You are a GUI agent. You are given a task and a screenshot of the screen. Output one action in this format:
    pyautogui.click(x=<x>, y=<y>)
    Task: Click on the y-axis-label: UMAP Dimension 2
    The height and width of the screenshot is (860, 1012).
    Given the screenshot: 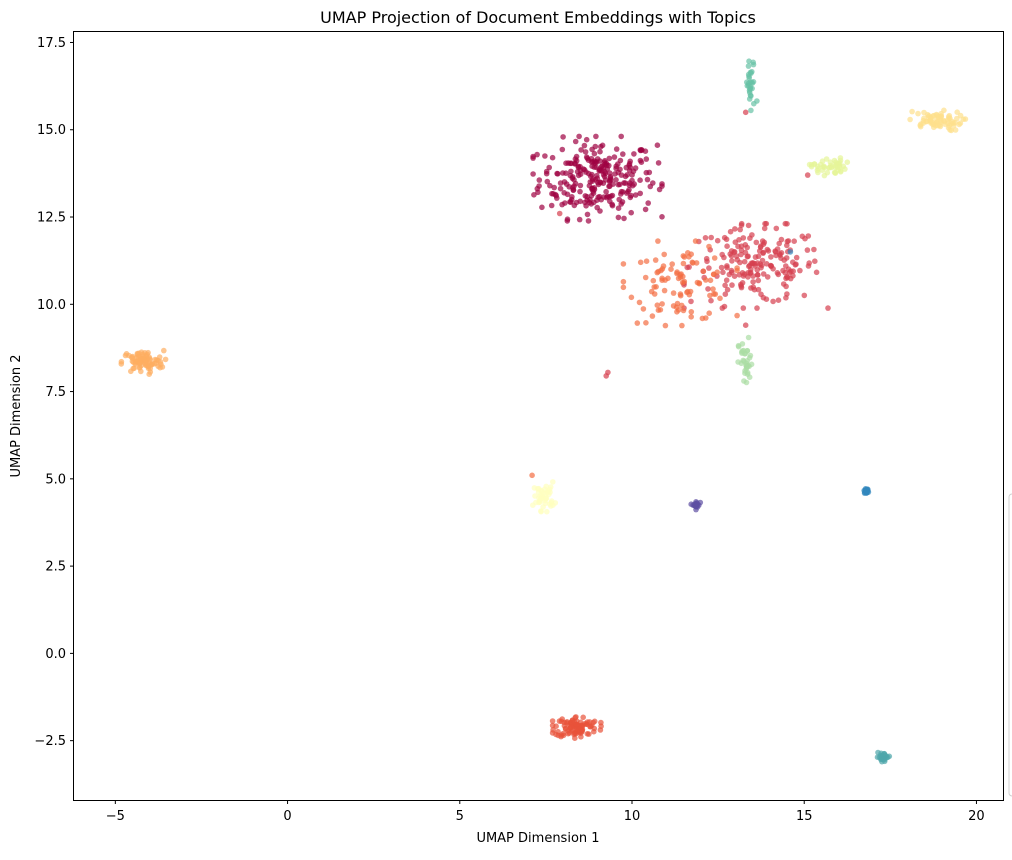 What is the action you would take?
    pyautogui.click(x=16, y=415)
    